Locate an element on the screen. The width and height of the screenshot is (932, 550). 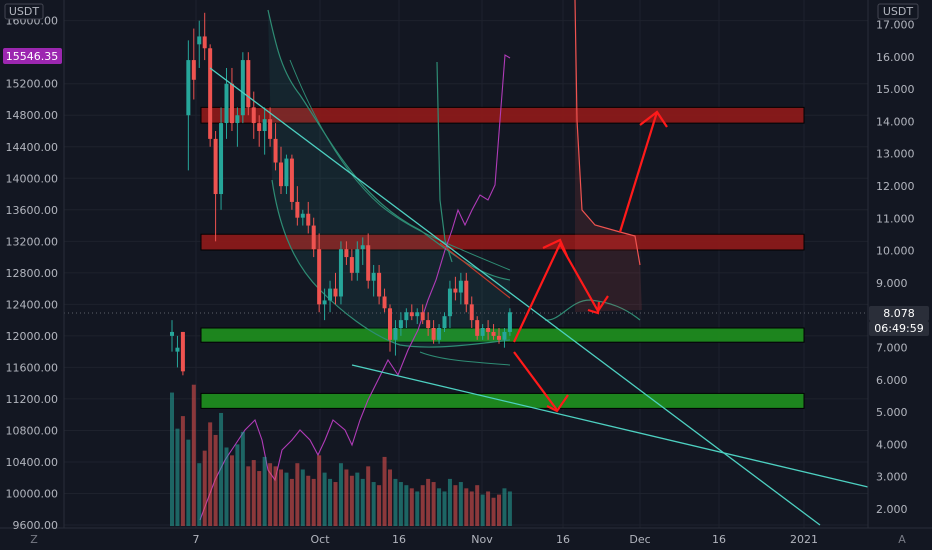
right-axis-panel is located at coordinates (900, 265).